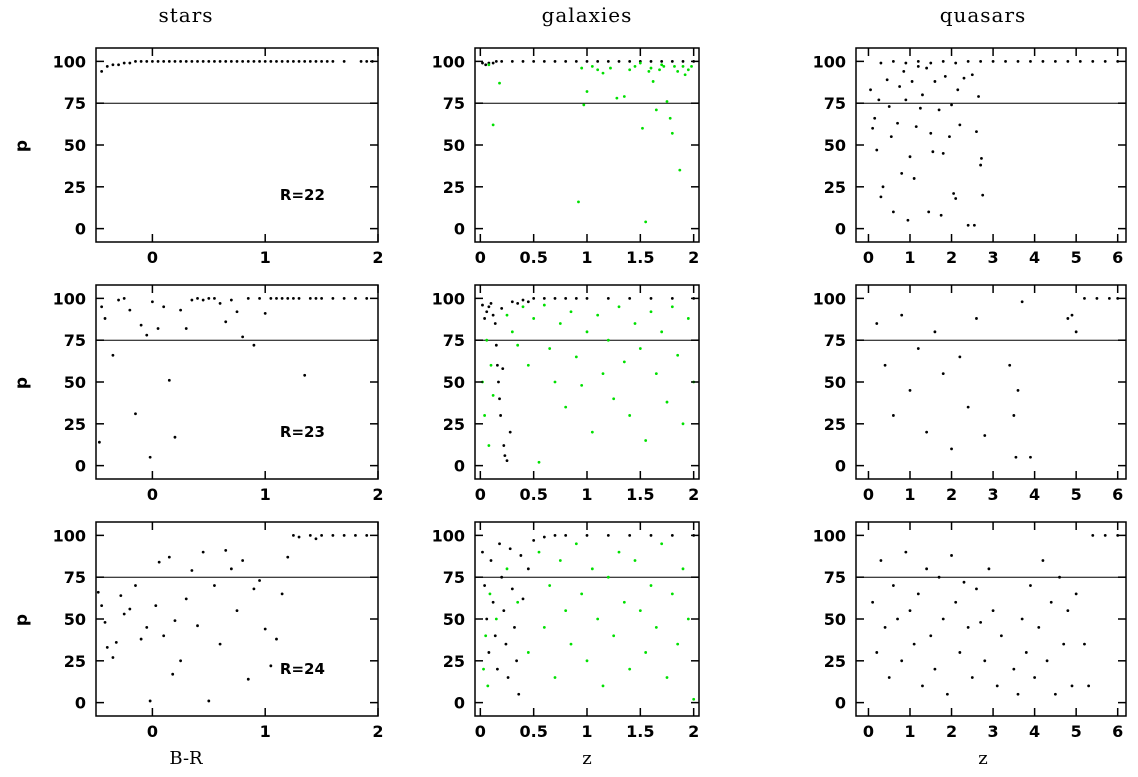  Describe the element at coordinates (377, 494) in the screenshot. I see `x-tick-label: 2` at that location.